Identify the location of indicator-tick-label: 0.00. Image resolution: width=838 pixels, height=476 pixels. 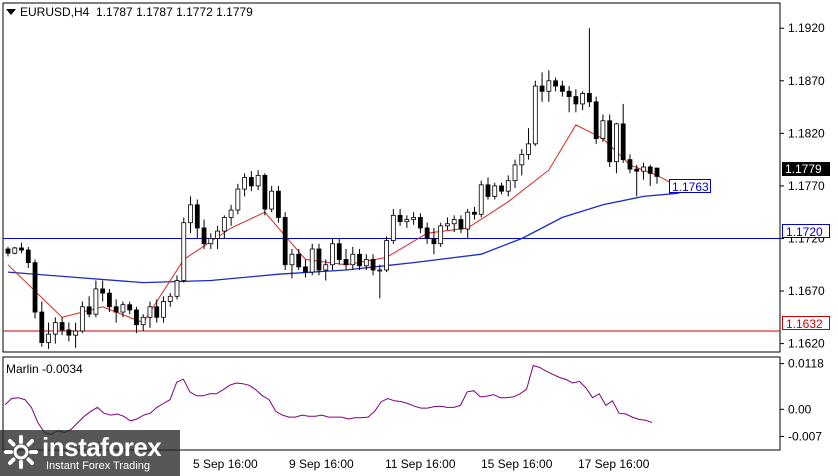
(800, 409).